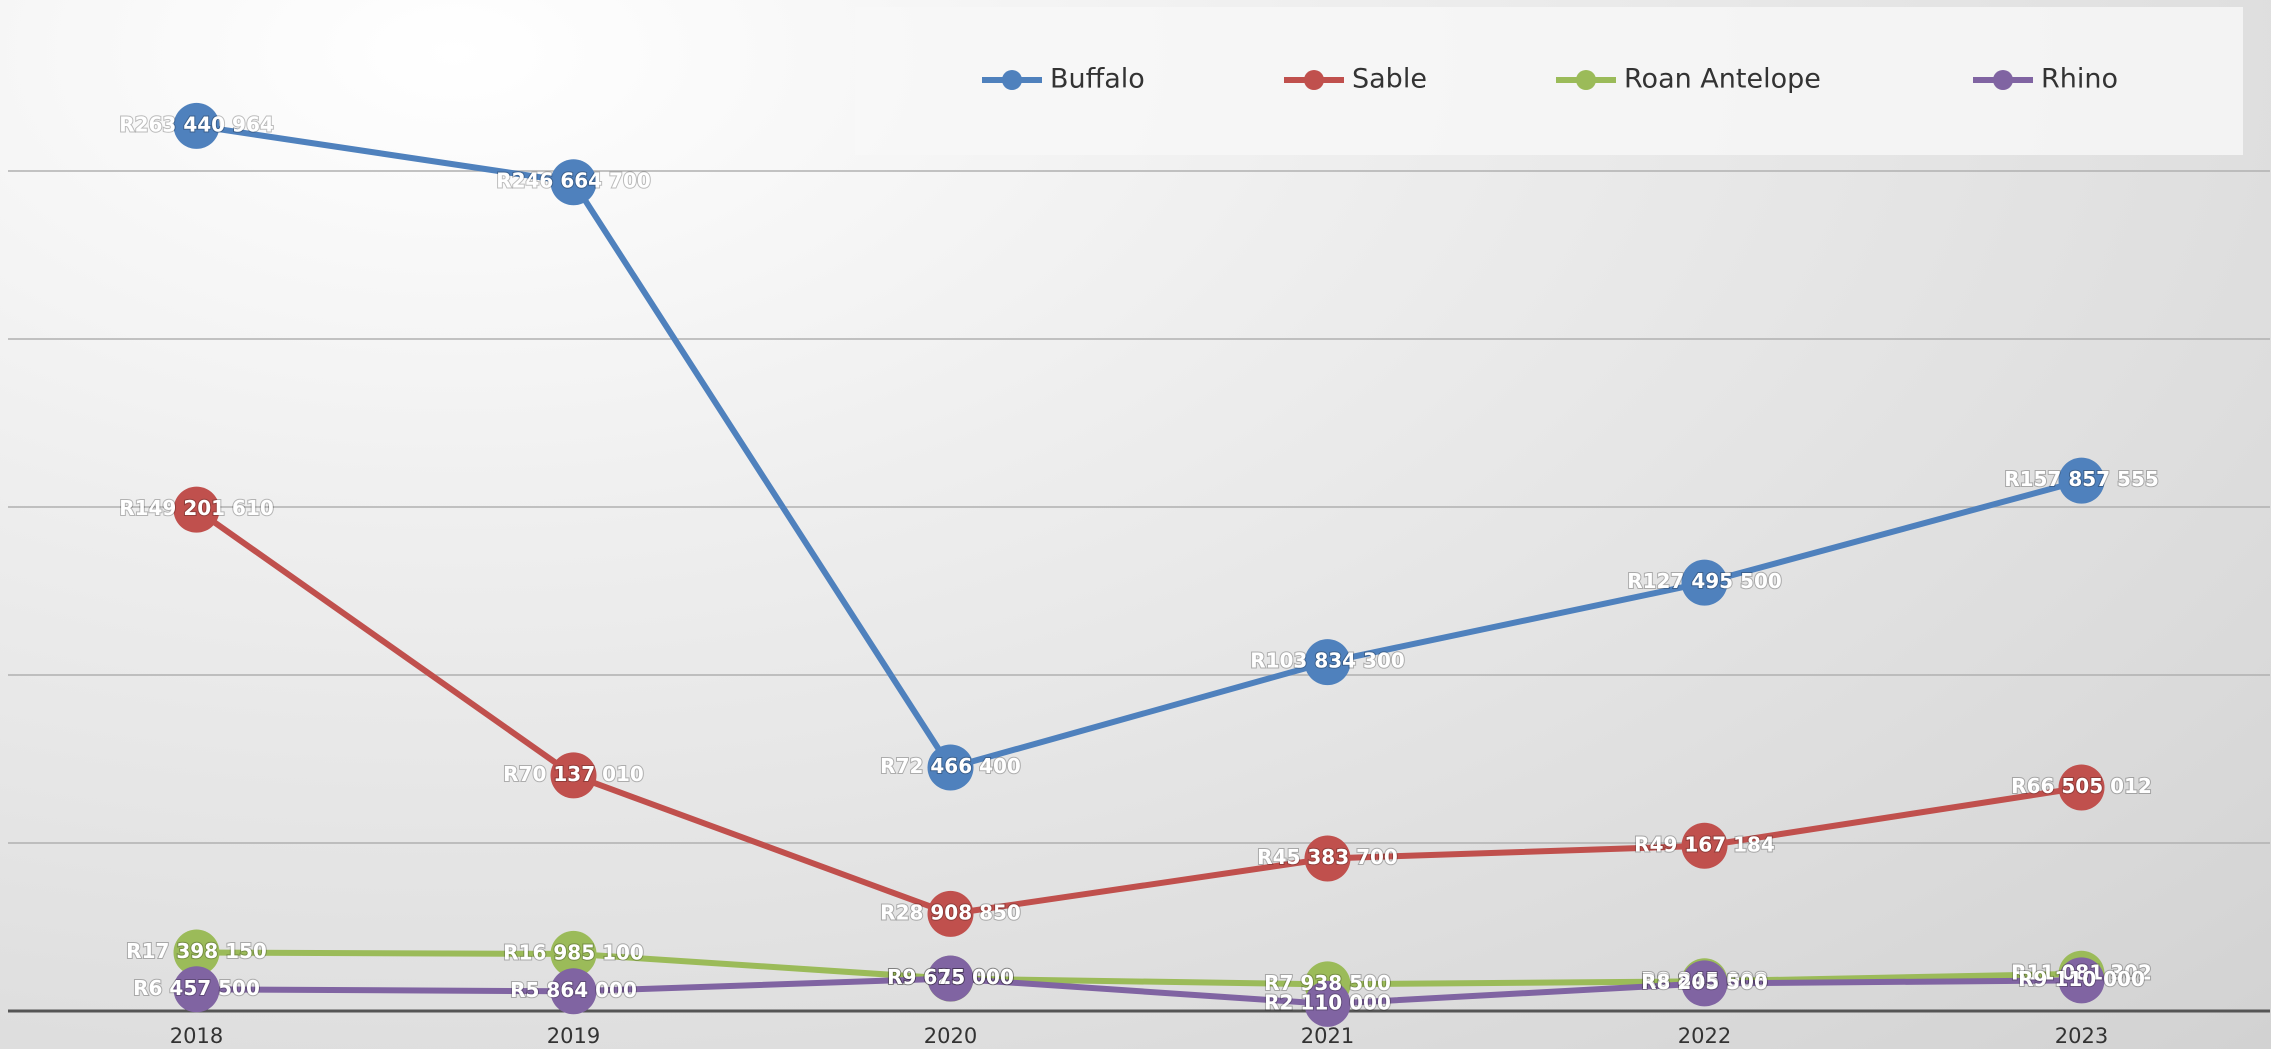 Image resolution: width=2271 pixels, height=1049 pixels. I want to click on data-label: R6 457 500, so click(196, 988).